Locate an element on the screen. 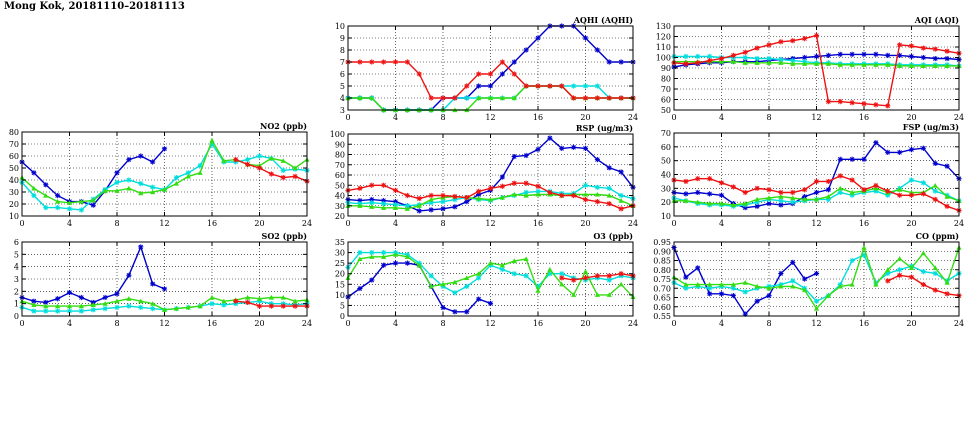 Image resolution: width=975 pixels, height=447 pixels. tick-label-y: 60 is located at coordinates (340, 175).